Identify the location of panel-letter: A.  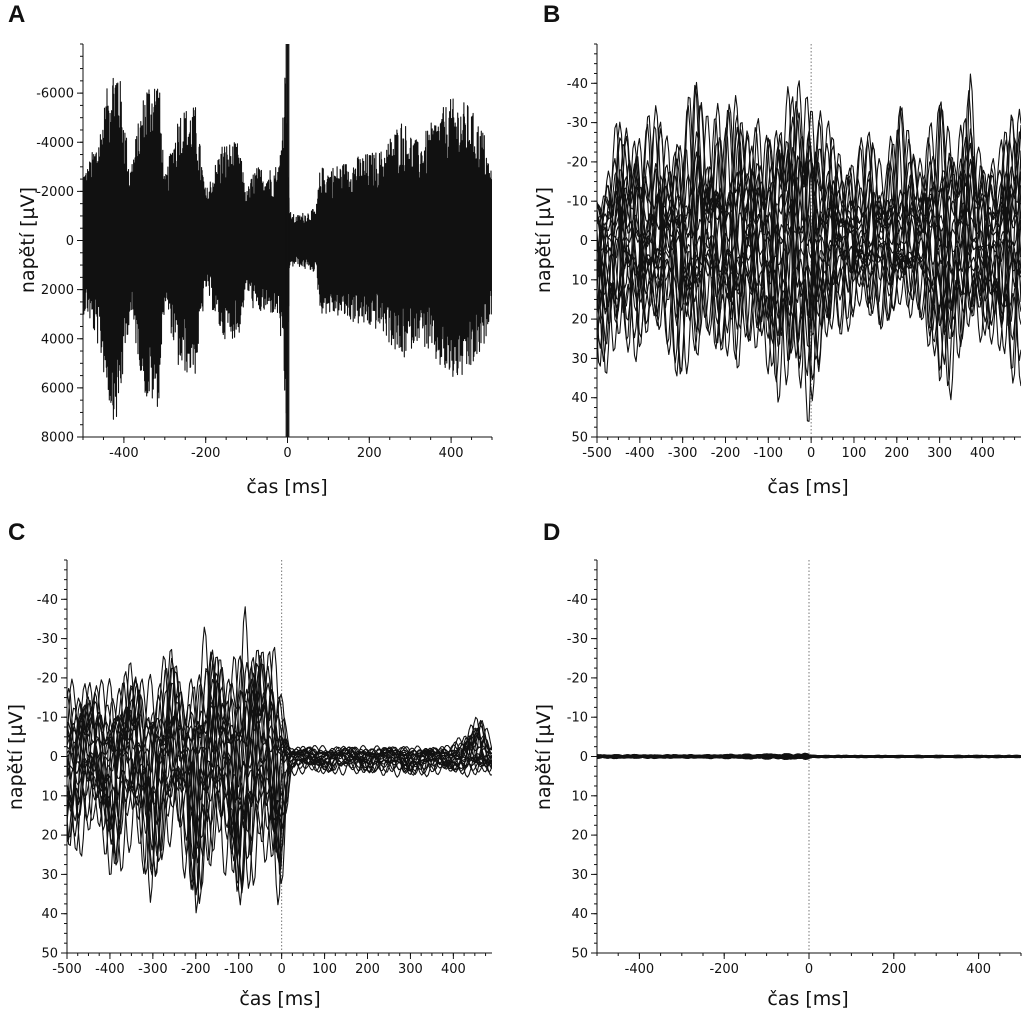
(16, 14).